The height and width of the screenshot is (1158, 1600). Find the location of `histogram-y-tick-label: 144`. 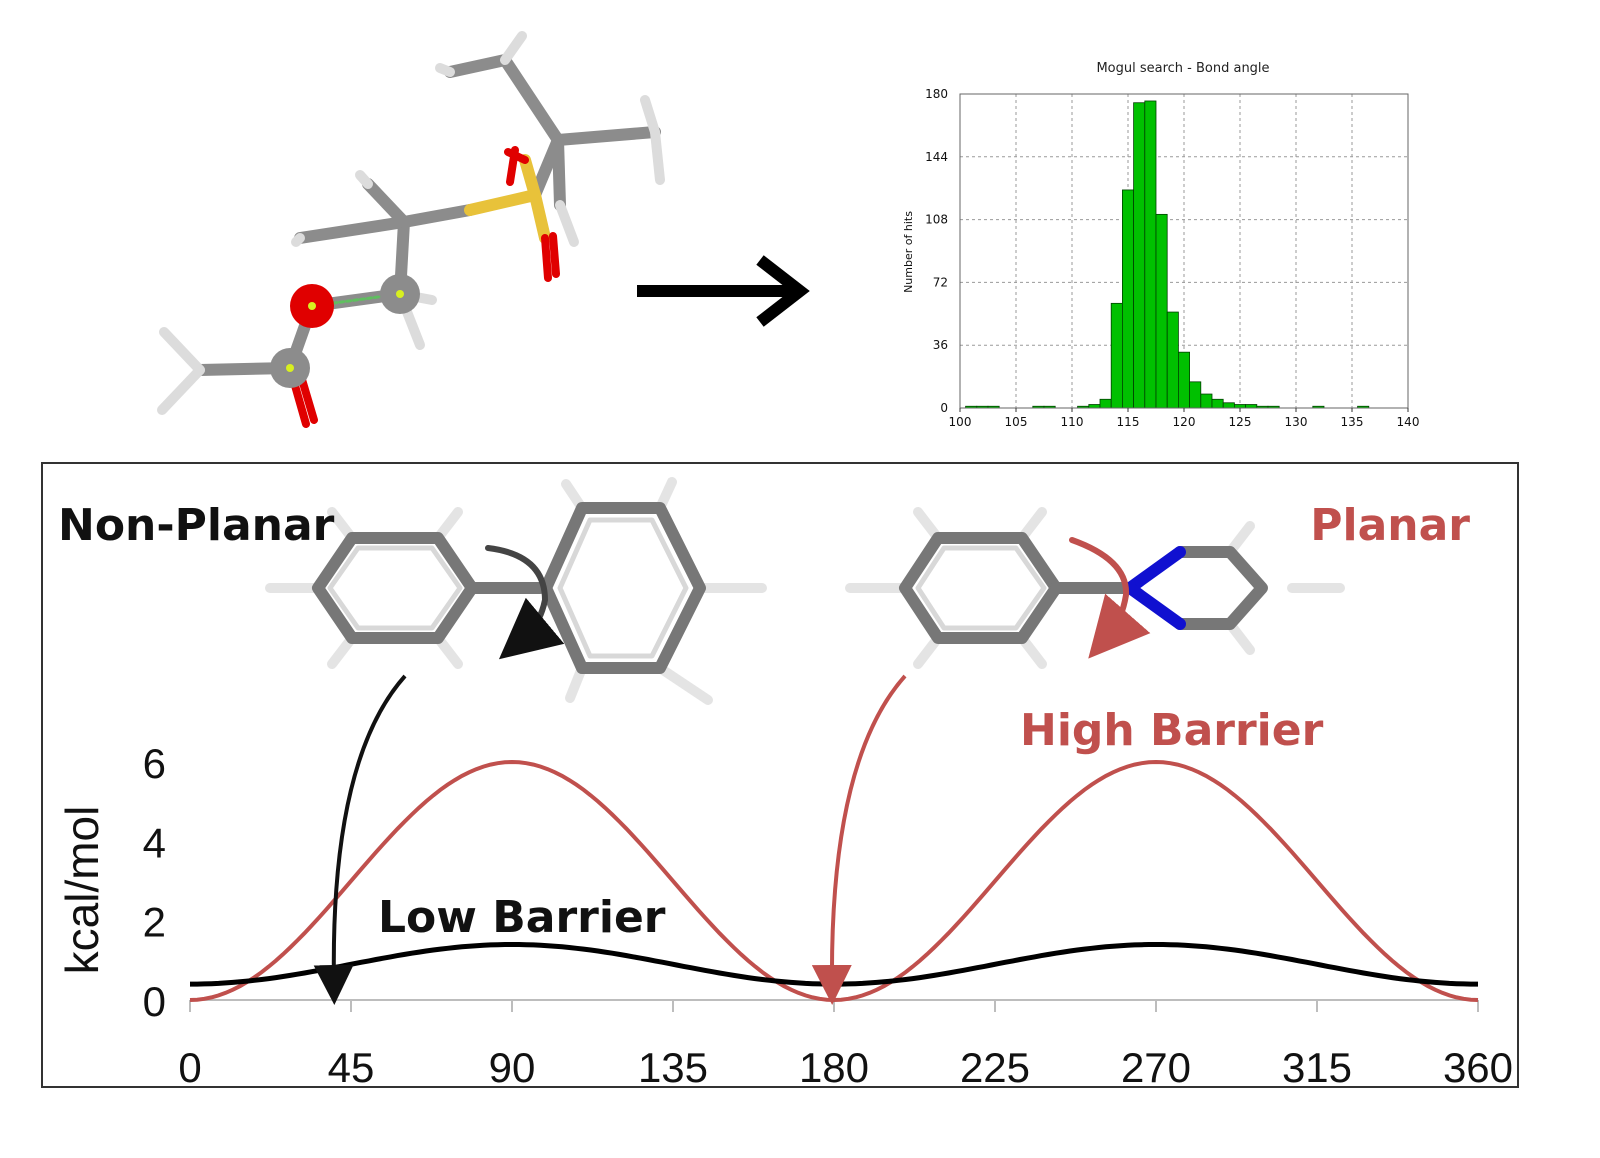

histogram-y-tick-label: 144 is located at coordinates (936, 157).